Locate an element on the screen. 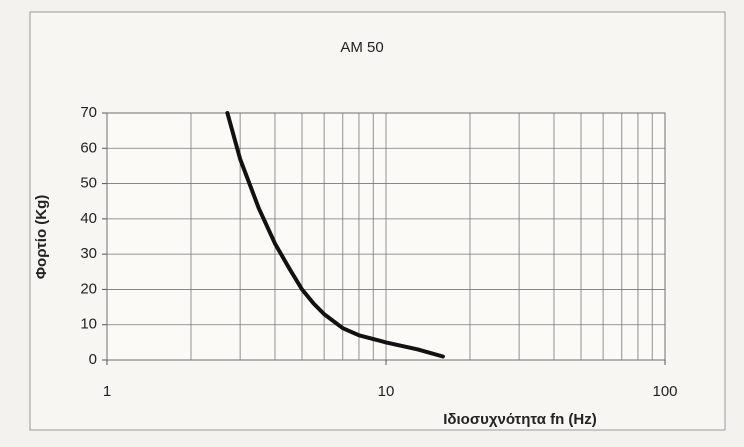 This screenshot has height=447, width=744. y-tick-label: 70 is located at coordinates (88, 112).